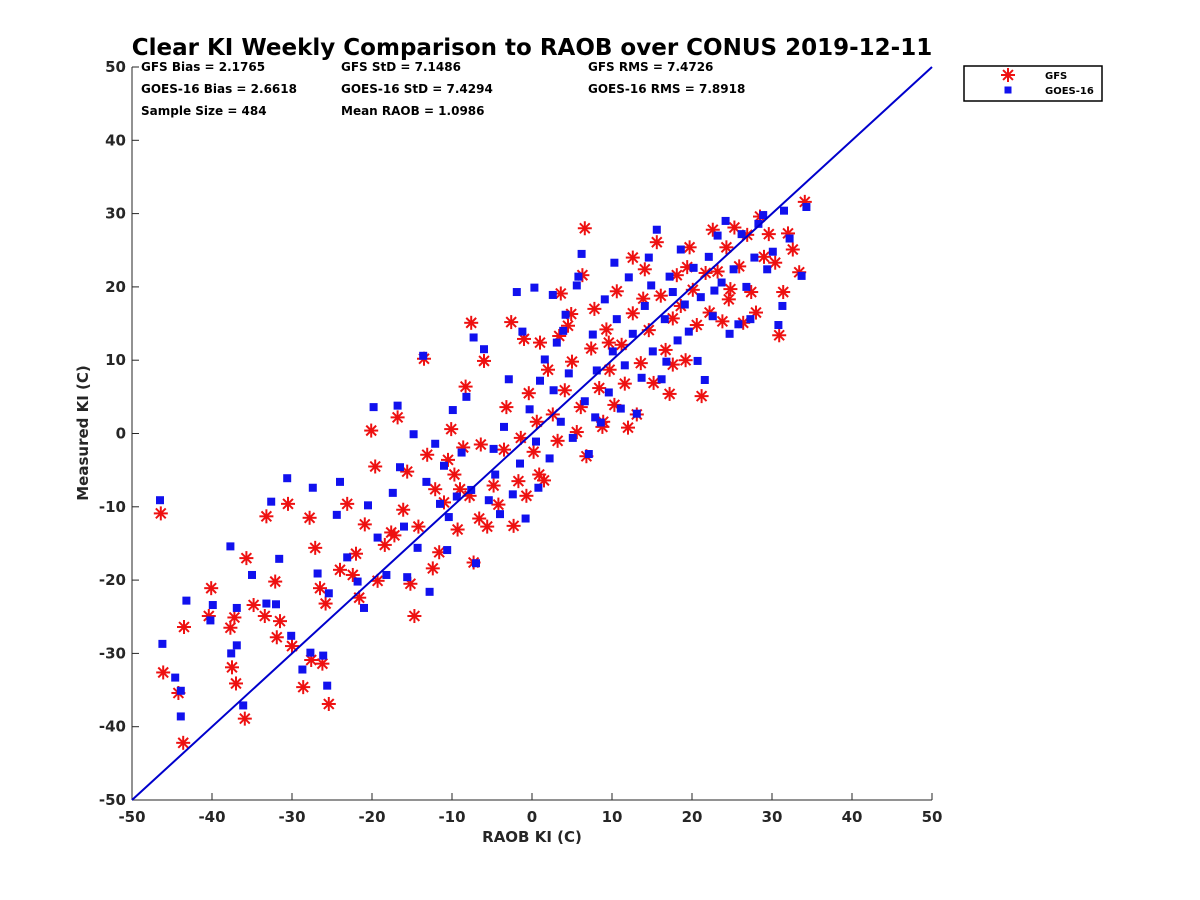 Image resolution: width=1200 pixels, height=900 pixels. Describe the element at coordinates (83, 433) in the screenshot. I see `y-axis-label: Measured KI (C)` at that location.